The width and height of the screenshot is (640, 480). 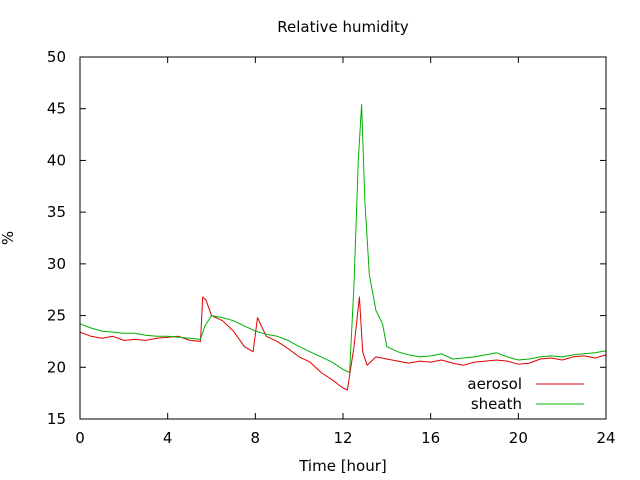 I want to click on y-tick-label: 30, so click(x=56, y=264).